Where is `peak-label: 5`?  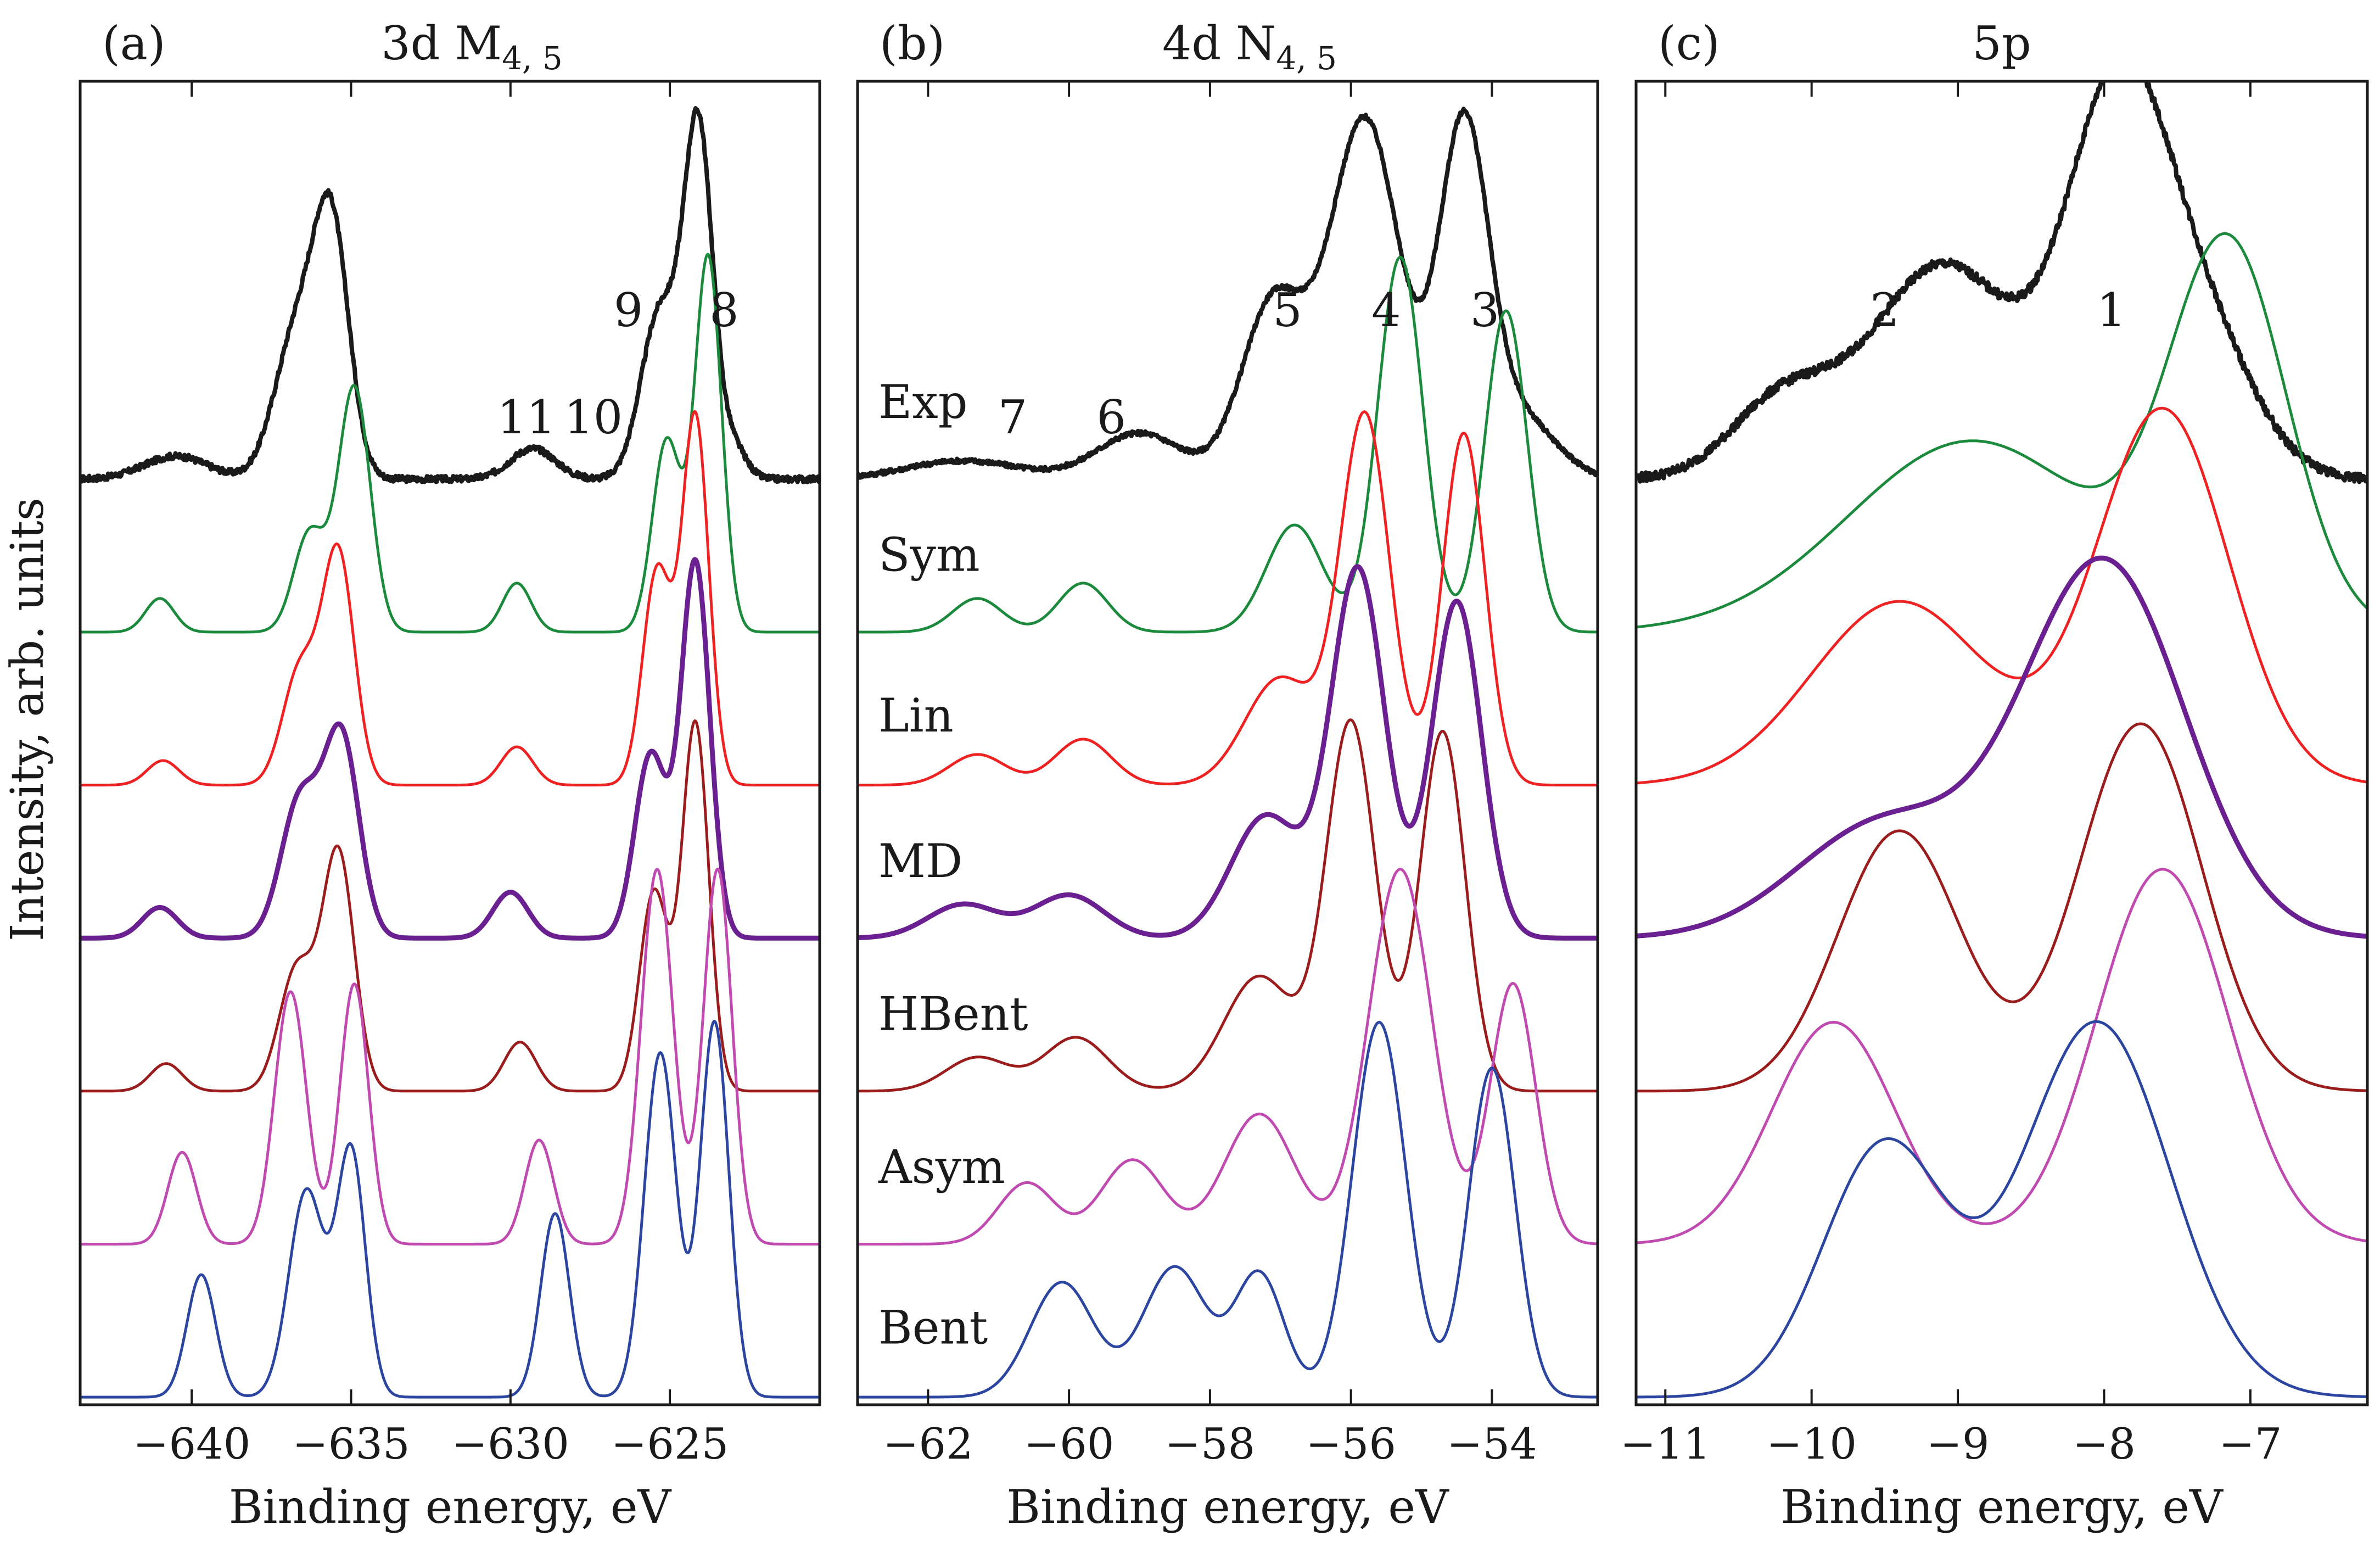 peak-label: 5 is located at coordinates (1288, 310).